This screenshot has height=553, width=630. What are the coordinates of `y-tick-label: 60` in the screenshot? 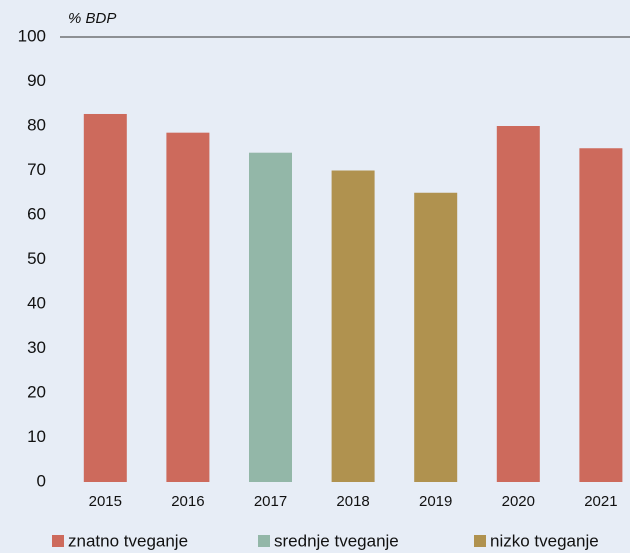 It's located at (36, 213).